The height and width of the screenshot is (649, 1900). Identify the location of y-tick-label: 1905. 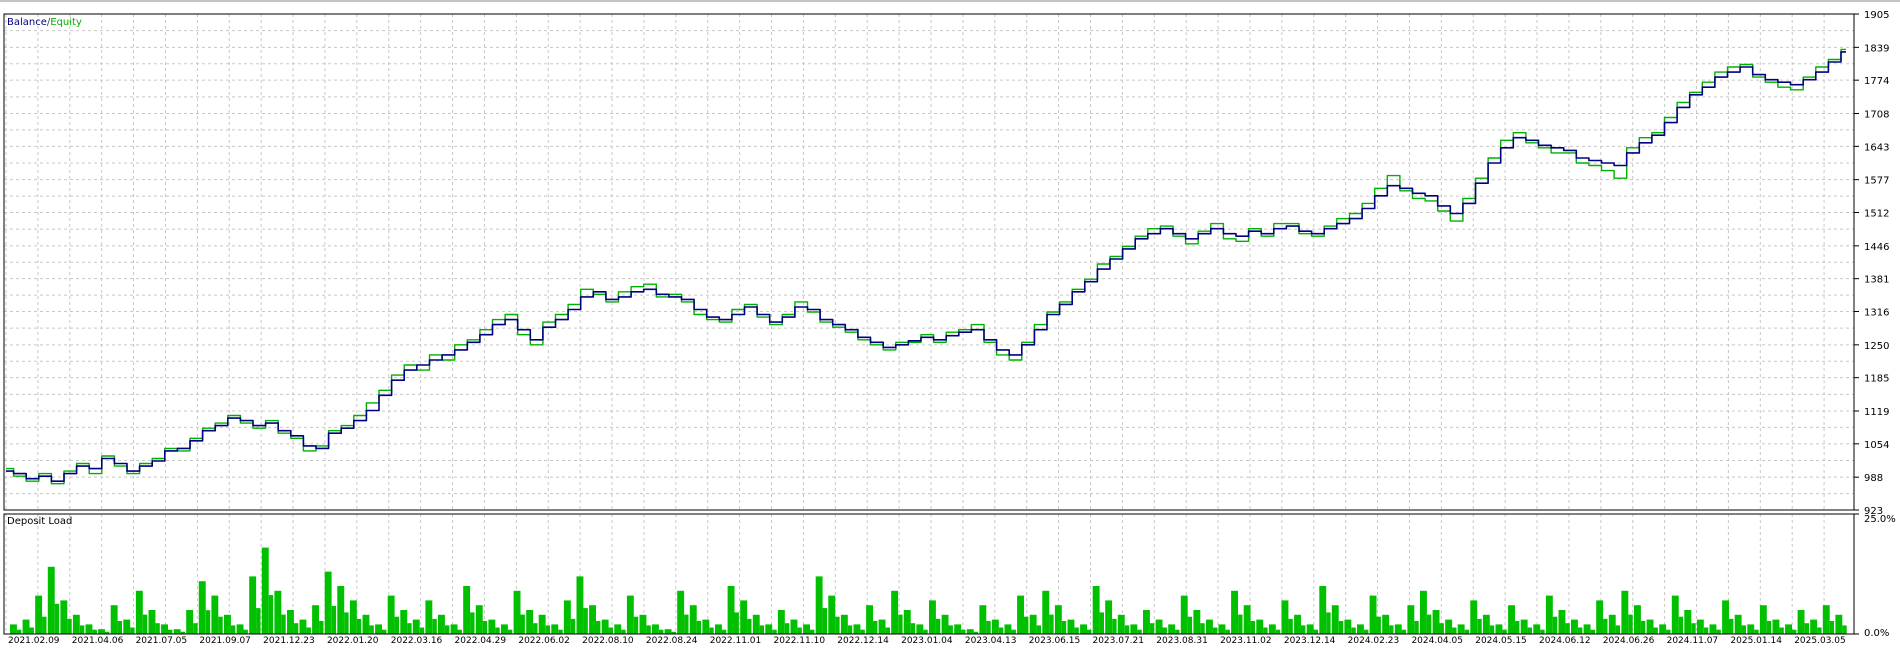
(1876, 15).